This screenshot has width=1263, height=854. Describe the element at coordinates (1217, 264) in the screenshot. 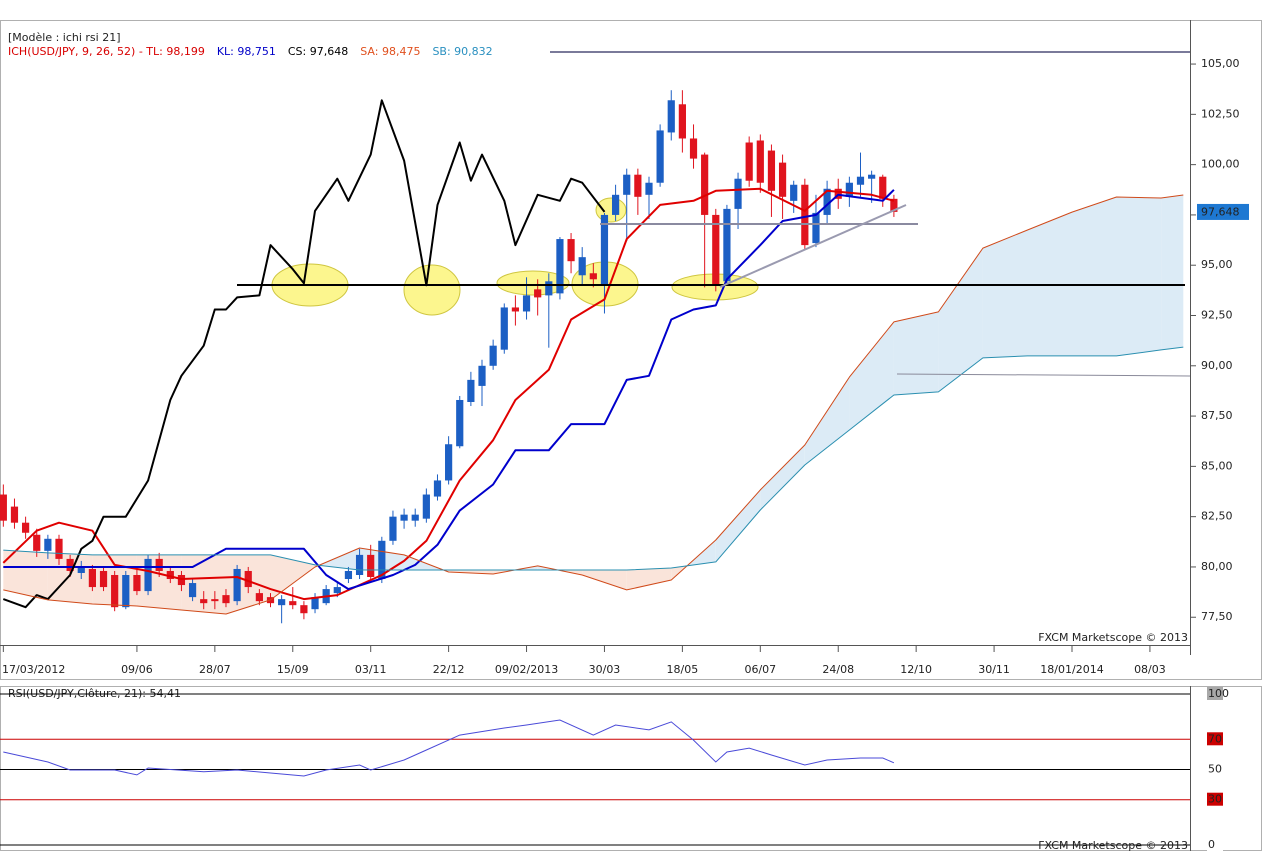

I see `y-tick-label: 95,00` at that location.